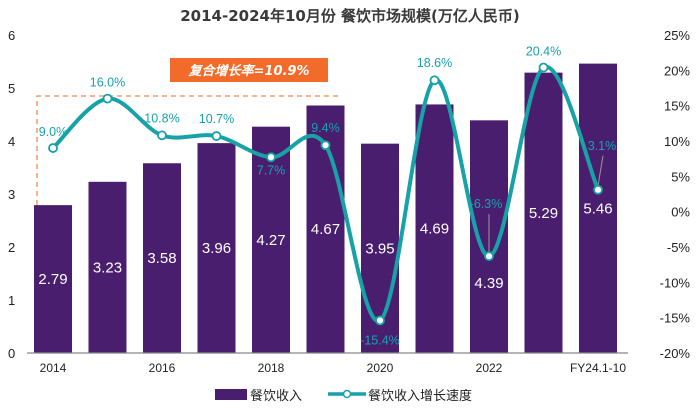 This screenshot has width=700, height=408. I want to click on x-axis-tick-label: 2018, so click(271, 368).